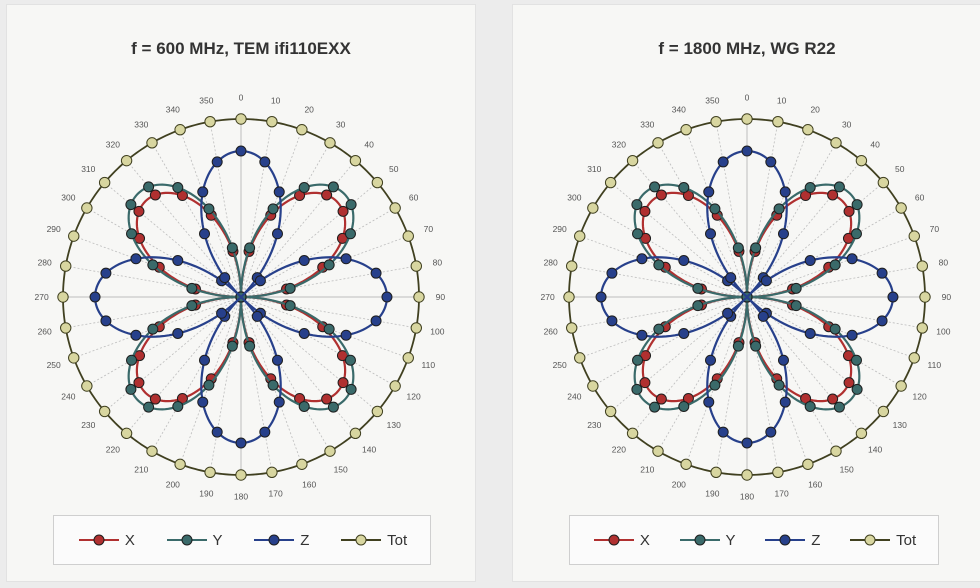  What do you see at coordinates (88, 425) in the screenshot?
I see `angle-tick-label: 230` at bounding box center [88, 425].